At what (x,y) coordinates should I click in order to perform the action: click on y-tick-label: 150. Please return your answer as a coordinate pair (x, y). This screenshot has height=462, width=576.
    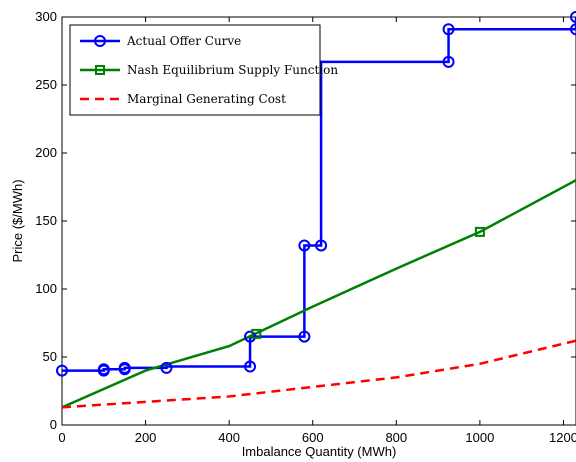
    Looking at the image, I should click on (46, 220).